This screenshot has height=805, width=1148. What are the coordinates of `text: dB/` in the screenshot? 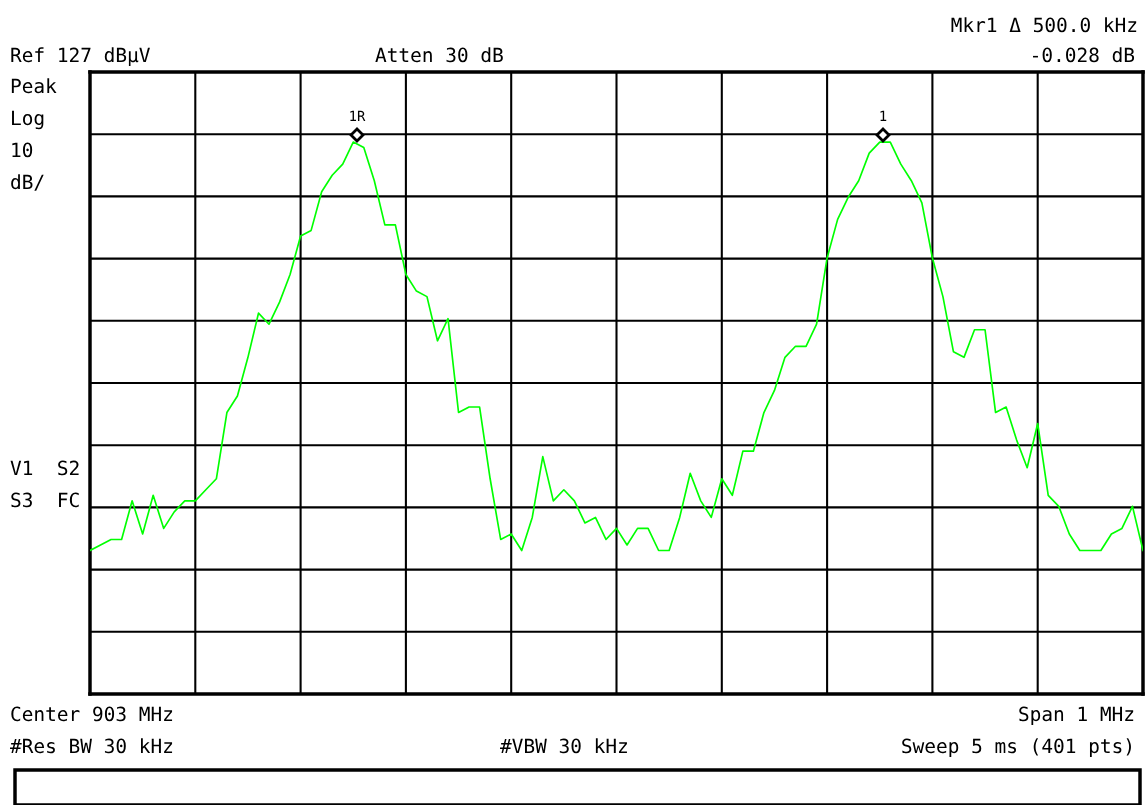 It's located at (27, 182).